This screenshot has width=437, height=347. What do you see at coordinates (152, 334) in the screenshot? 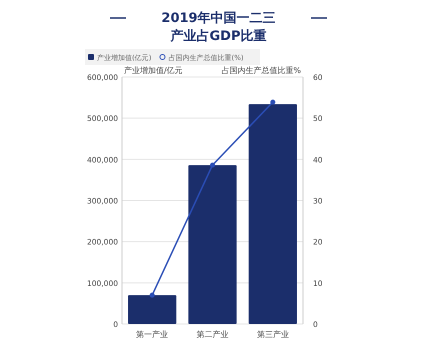
I see `x-tick-label: 第一产业` at bounding box center [152, 334].